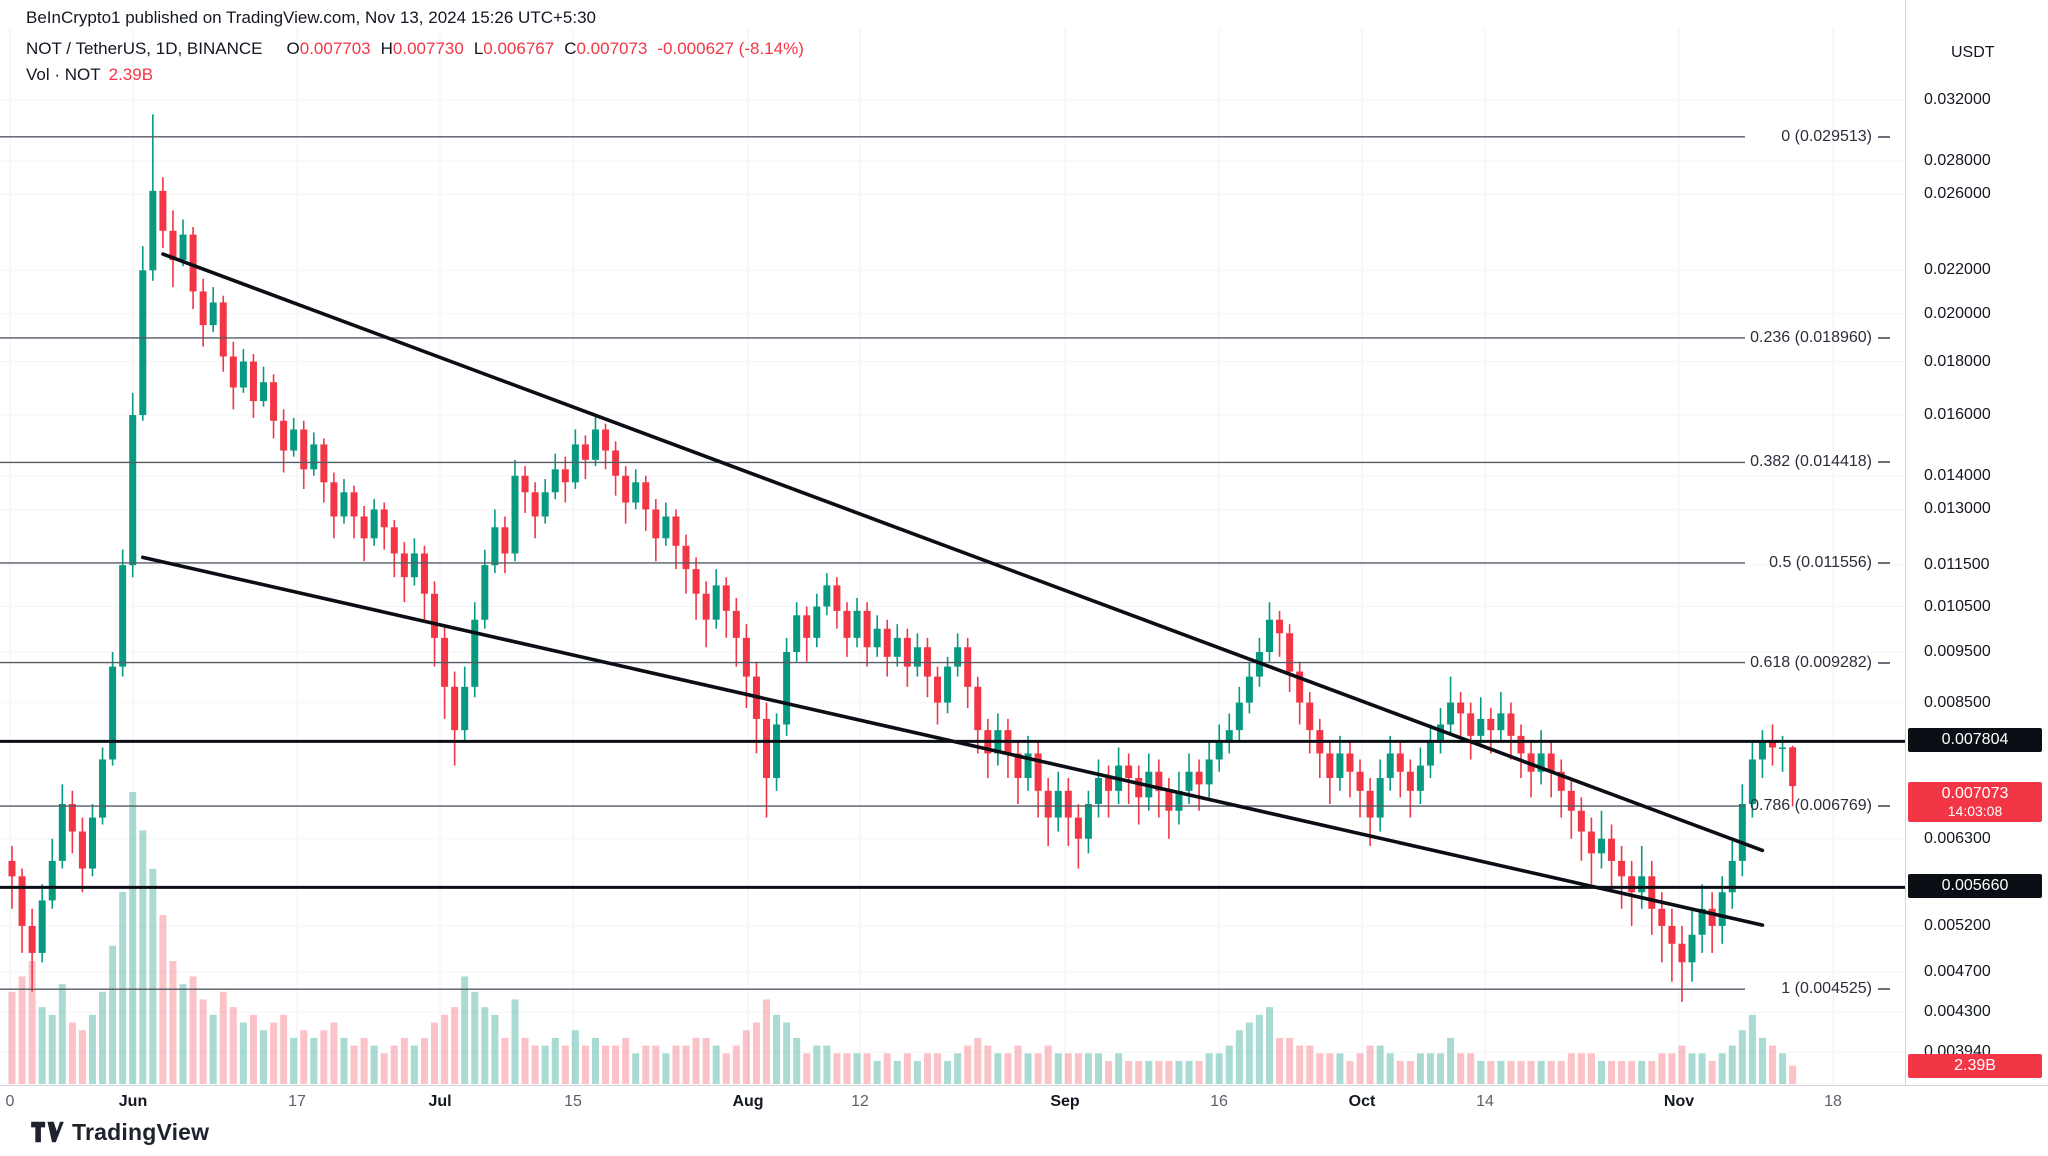  I want to click on time-tick-day: 15, so click(573, 1101).